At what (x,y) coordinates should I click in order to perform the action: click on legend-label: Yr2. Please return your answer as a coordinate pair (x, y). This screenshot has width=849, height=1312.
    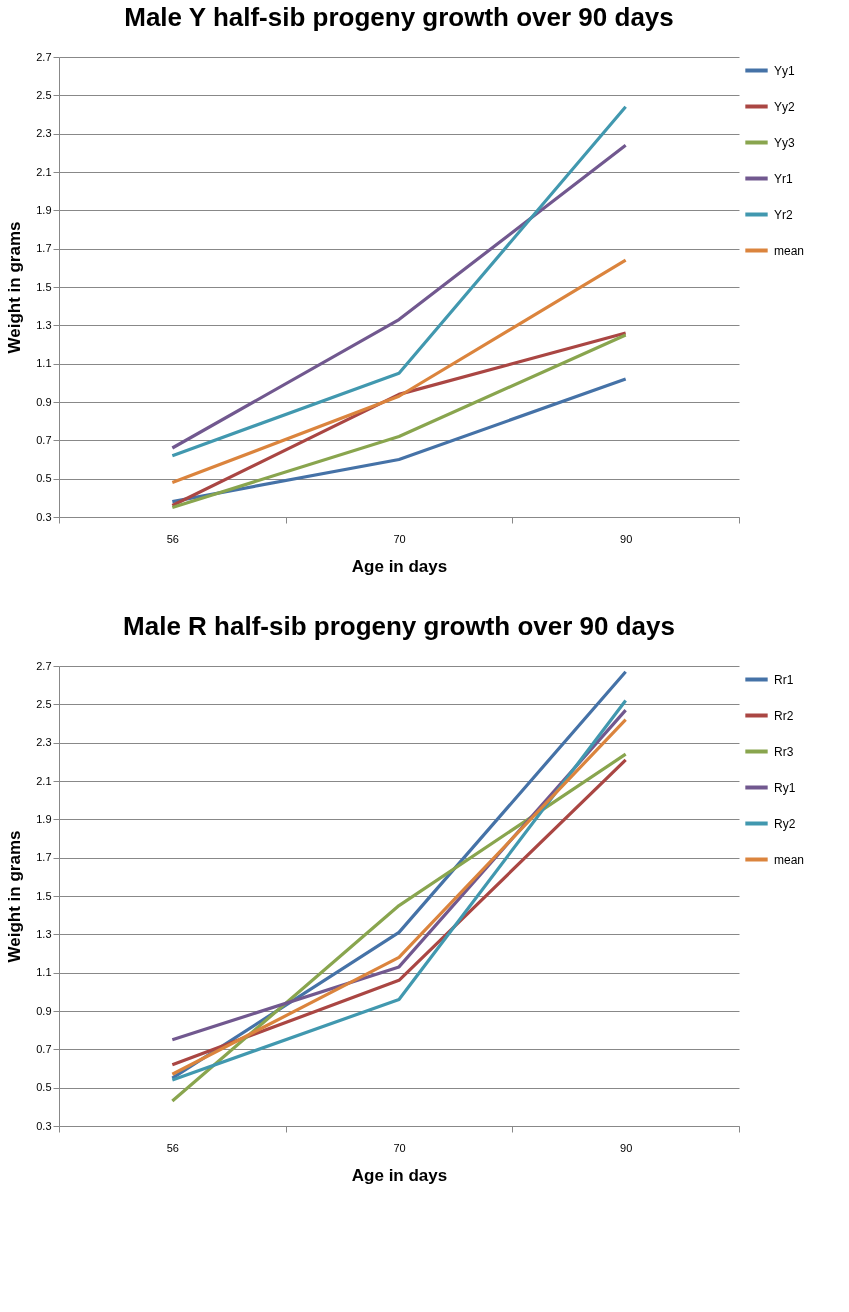
    Looking at the image, I should click on (783, 214).